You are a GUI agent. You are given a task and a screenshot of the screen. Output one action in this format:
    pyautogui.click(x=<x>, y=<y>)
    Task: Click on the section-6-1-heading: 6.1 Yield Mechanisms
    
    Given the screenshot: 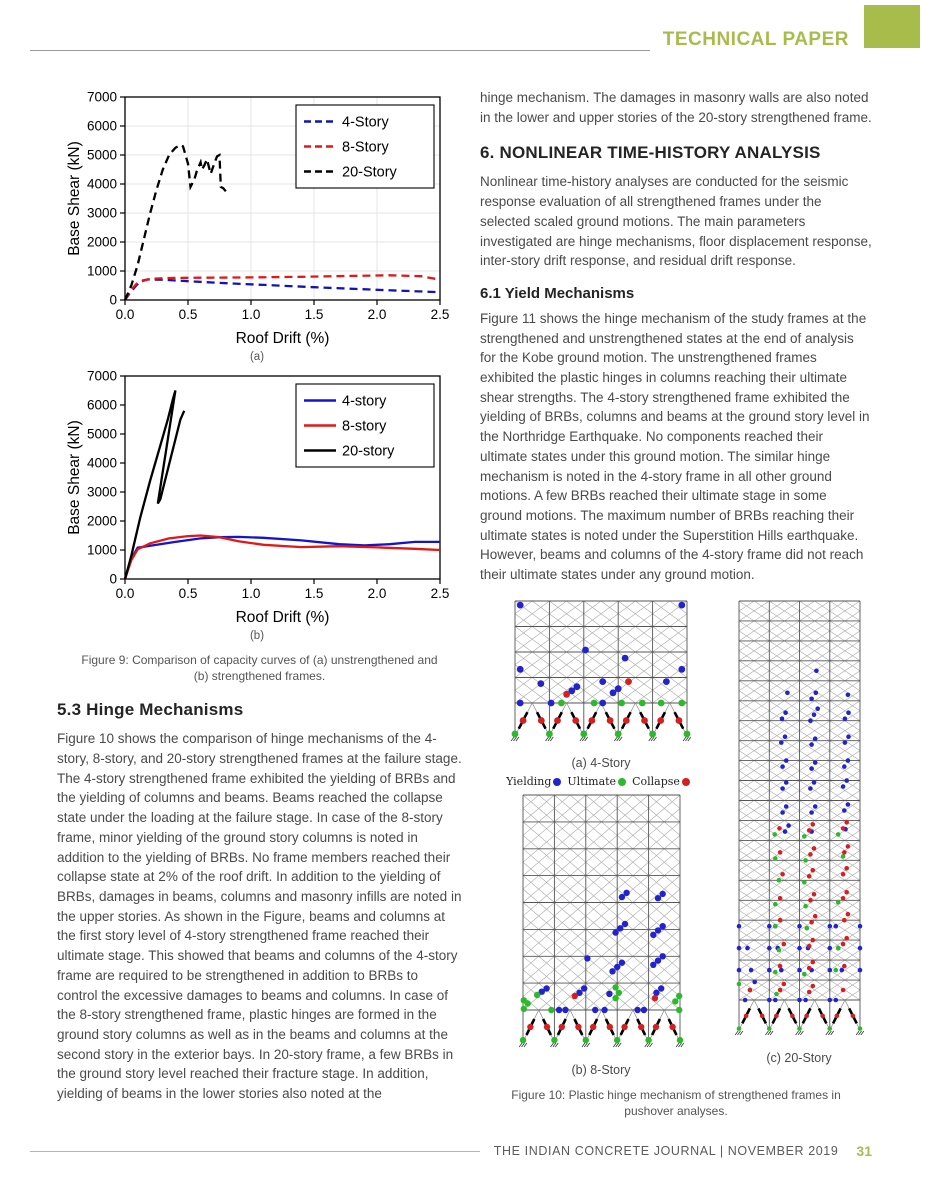 What is the action you would take?
    pyautogui.click(x=557, y=293)
    